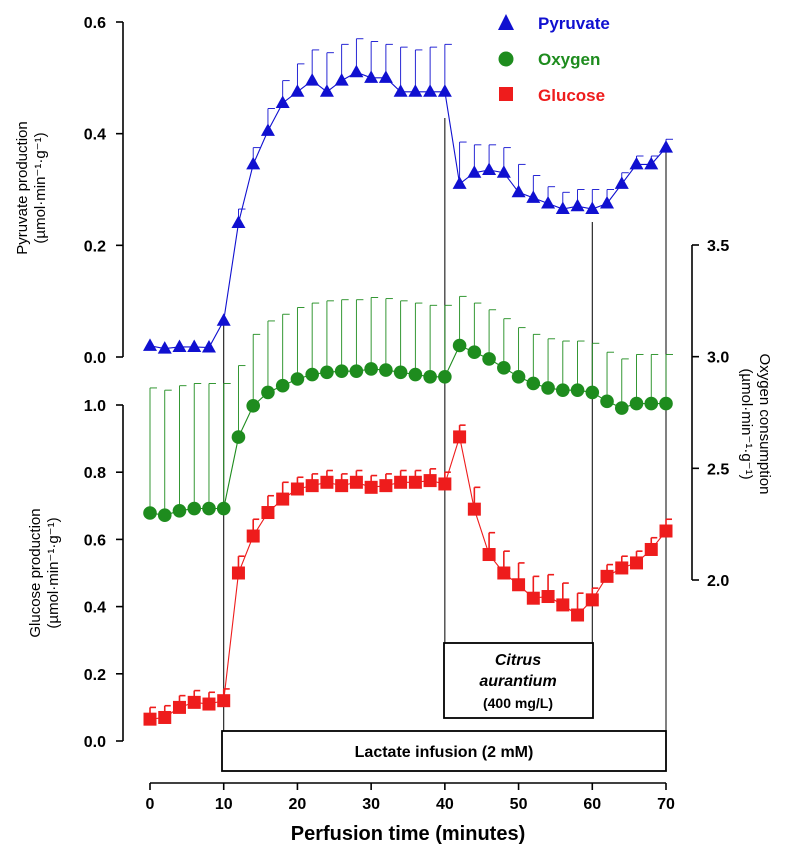  I want to click on lactate-box, so click(444, 751).